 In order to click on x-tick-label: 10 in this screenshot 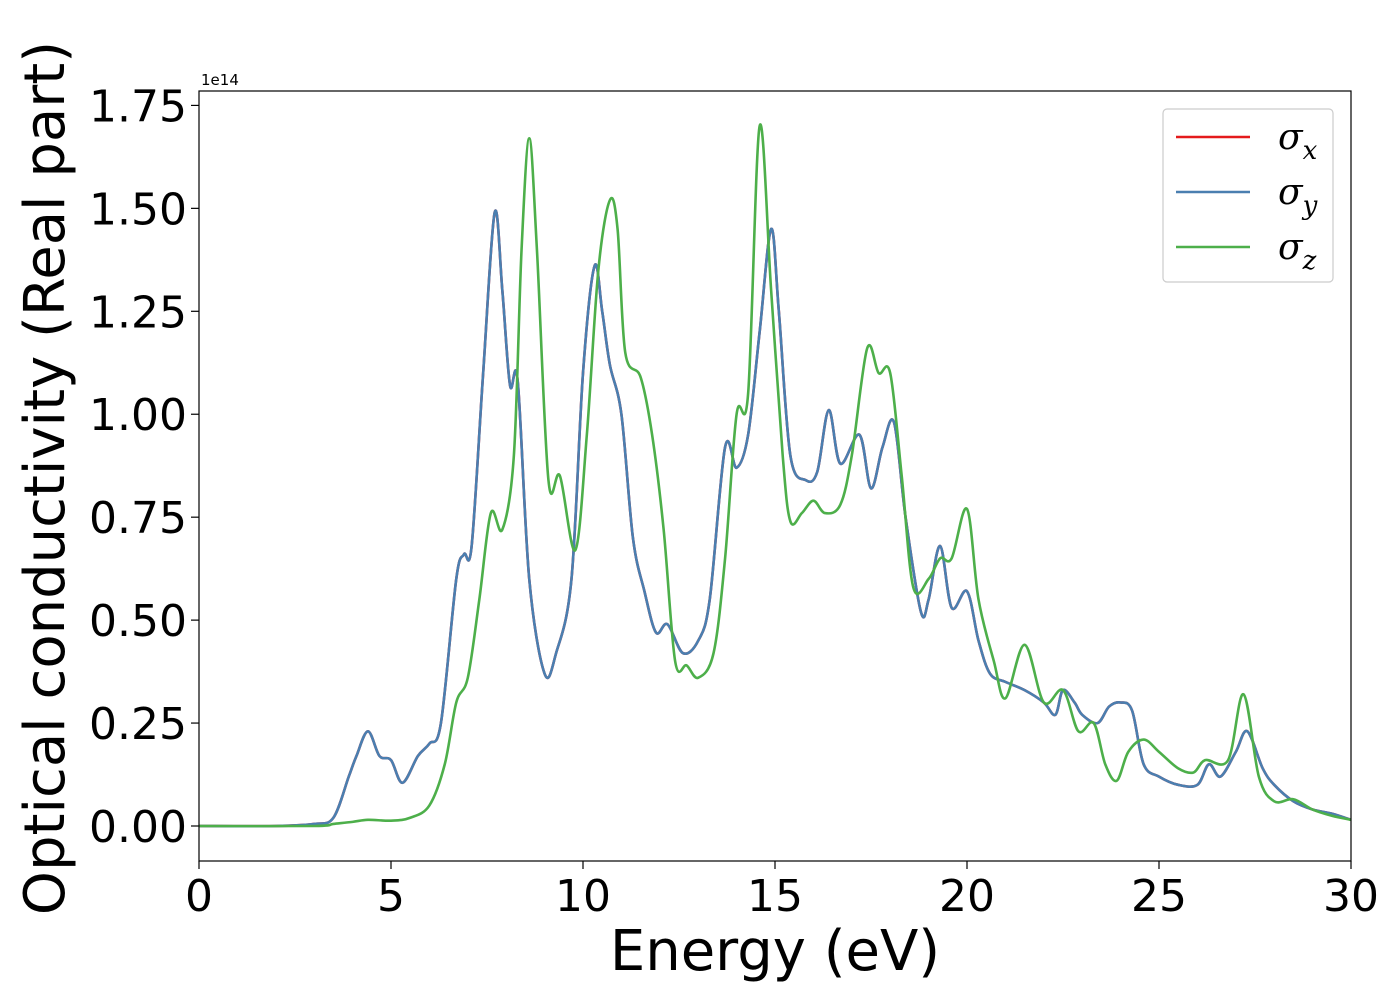, I will do `click(583, 896)`.